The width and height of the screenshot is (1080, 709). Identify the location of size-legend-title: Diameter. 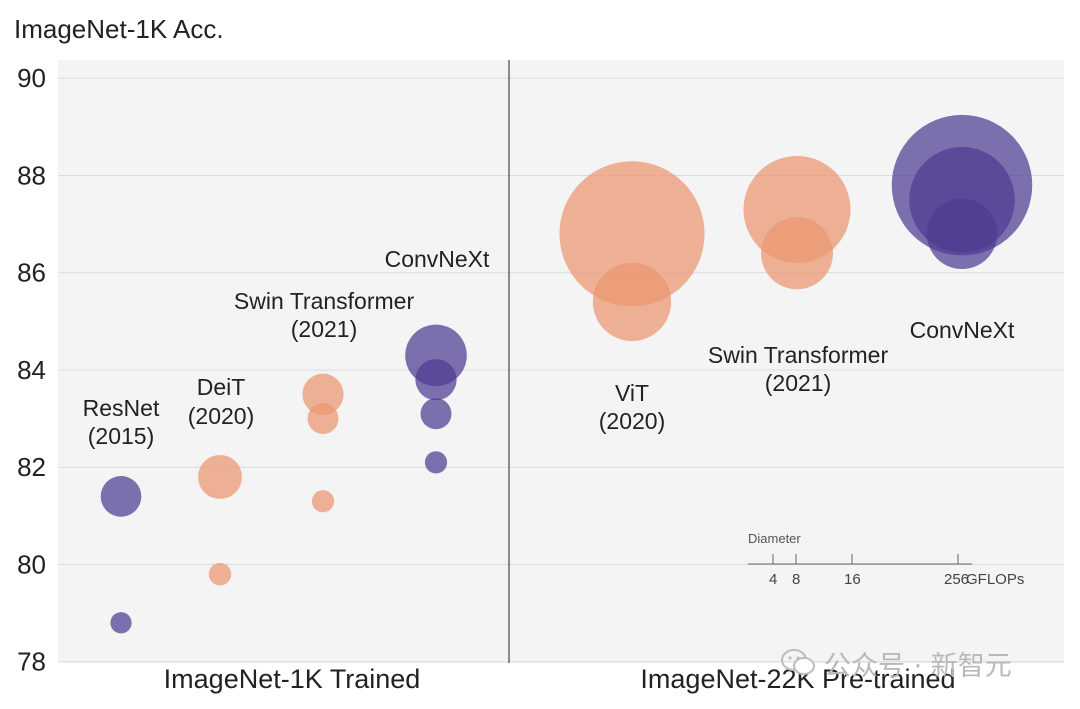
(774, 538).